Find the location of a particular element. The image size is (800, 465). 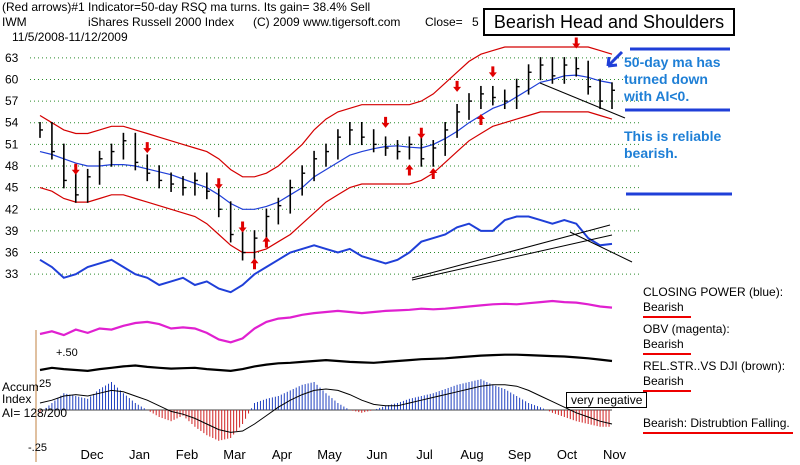

x-label-Dec: Dec is located at coordinates (92, 454).